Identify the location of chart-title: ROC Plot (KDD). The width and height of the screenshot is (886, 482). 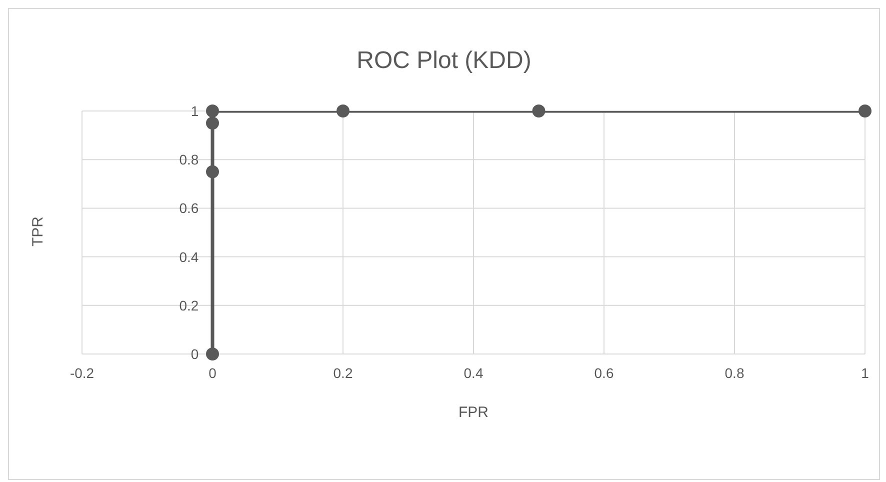
(444, 61).